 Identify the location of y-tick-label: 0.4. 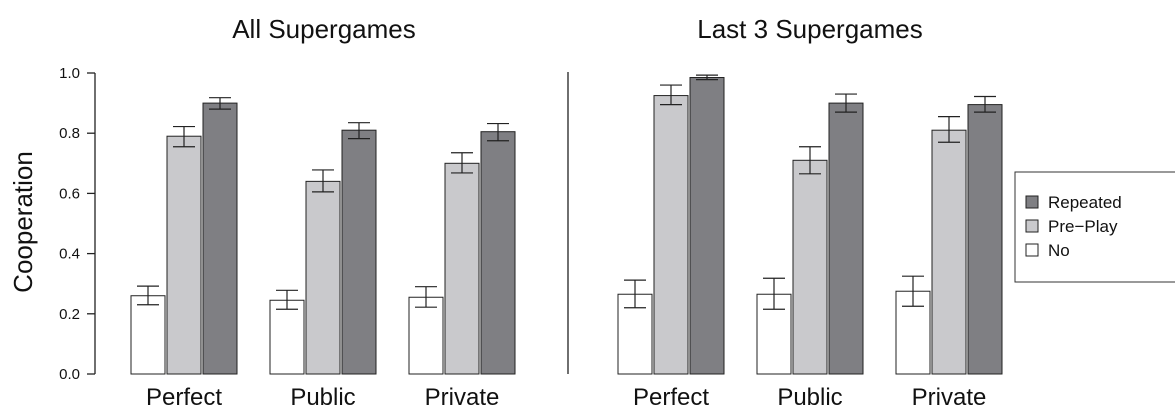
(69, 254).